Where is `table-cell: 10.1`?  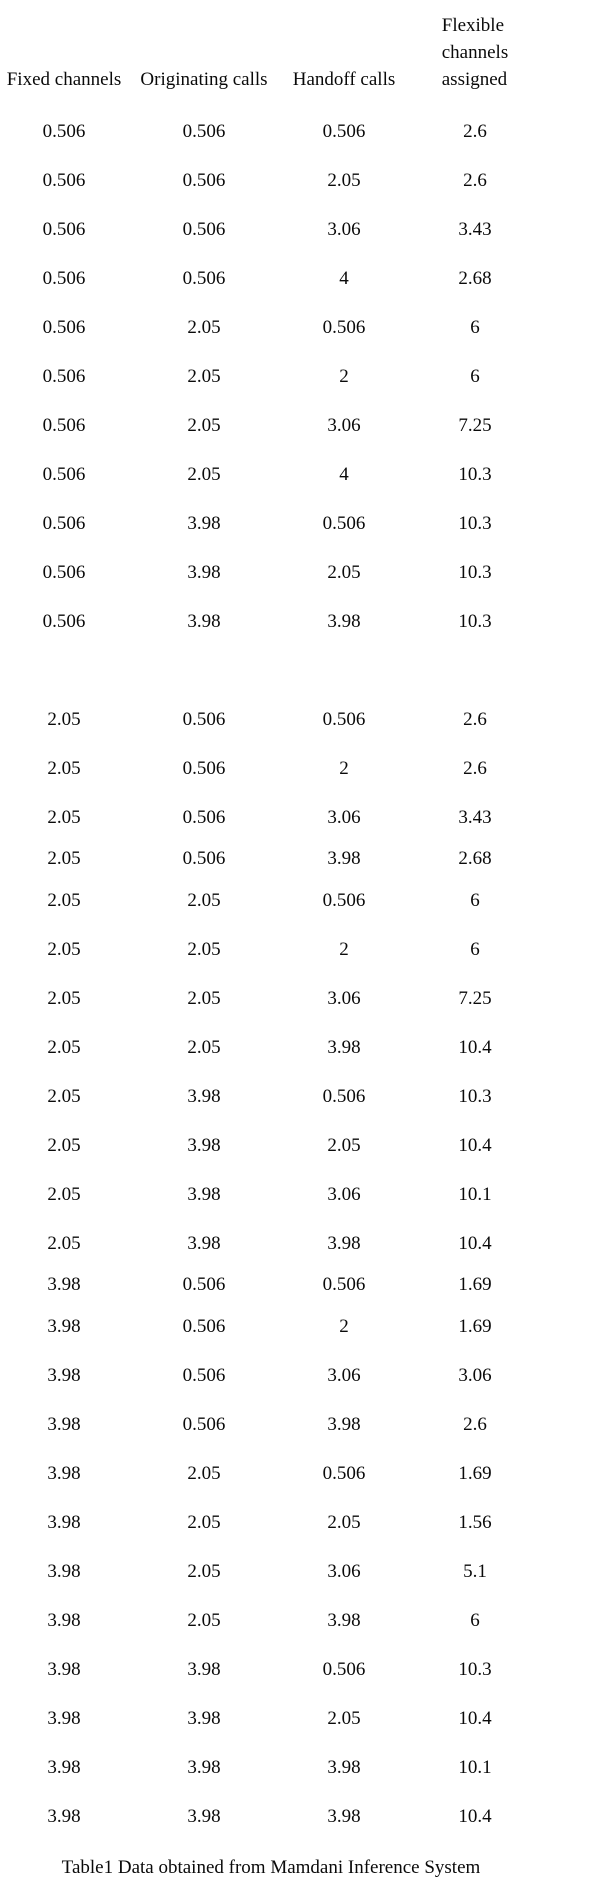 table-cell: 10.1 is located at coordinates (475, 1194).